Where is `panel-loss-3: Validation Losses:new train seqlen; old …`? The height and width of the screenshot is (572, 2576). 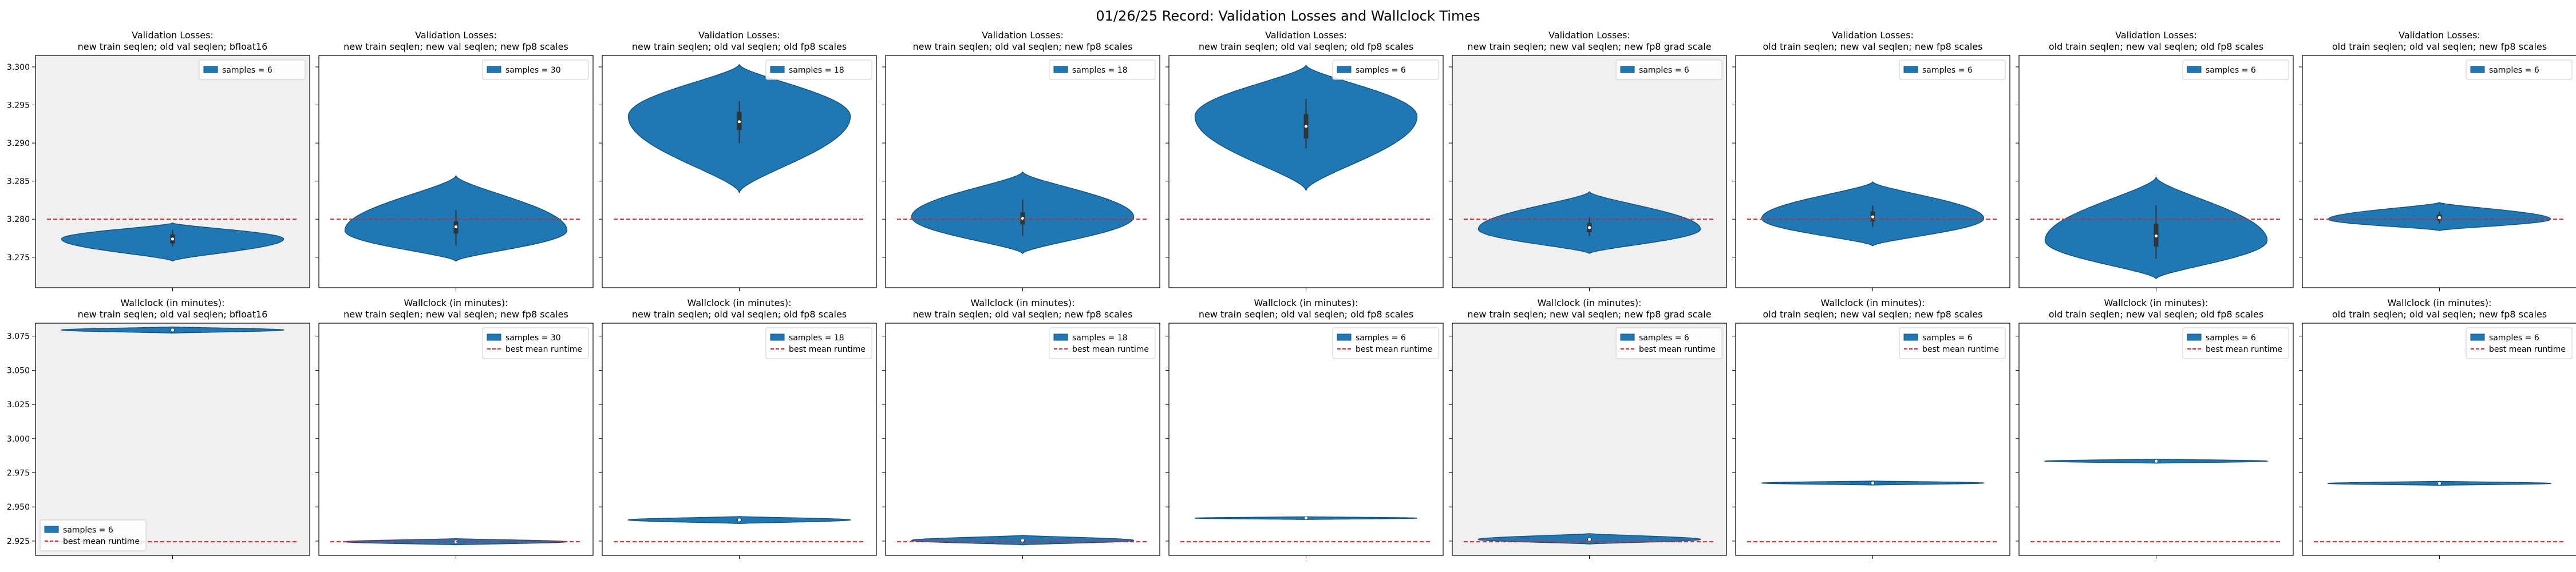
panel-loss-3: Validation Losses:new train seqlen; old … is located at coordinates (738, 160).